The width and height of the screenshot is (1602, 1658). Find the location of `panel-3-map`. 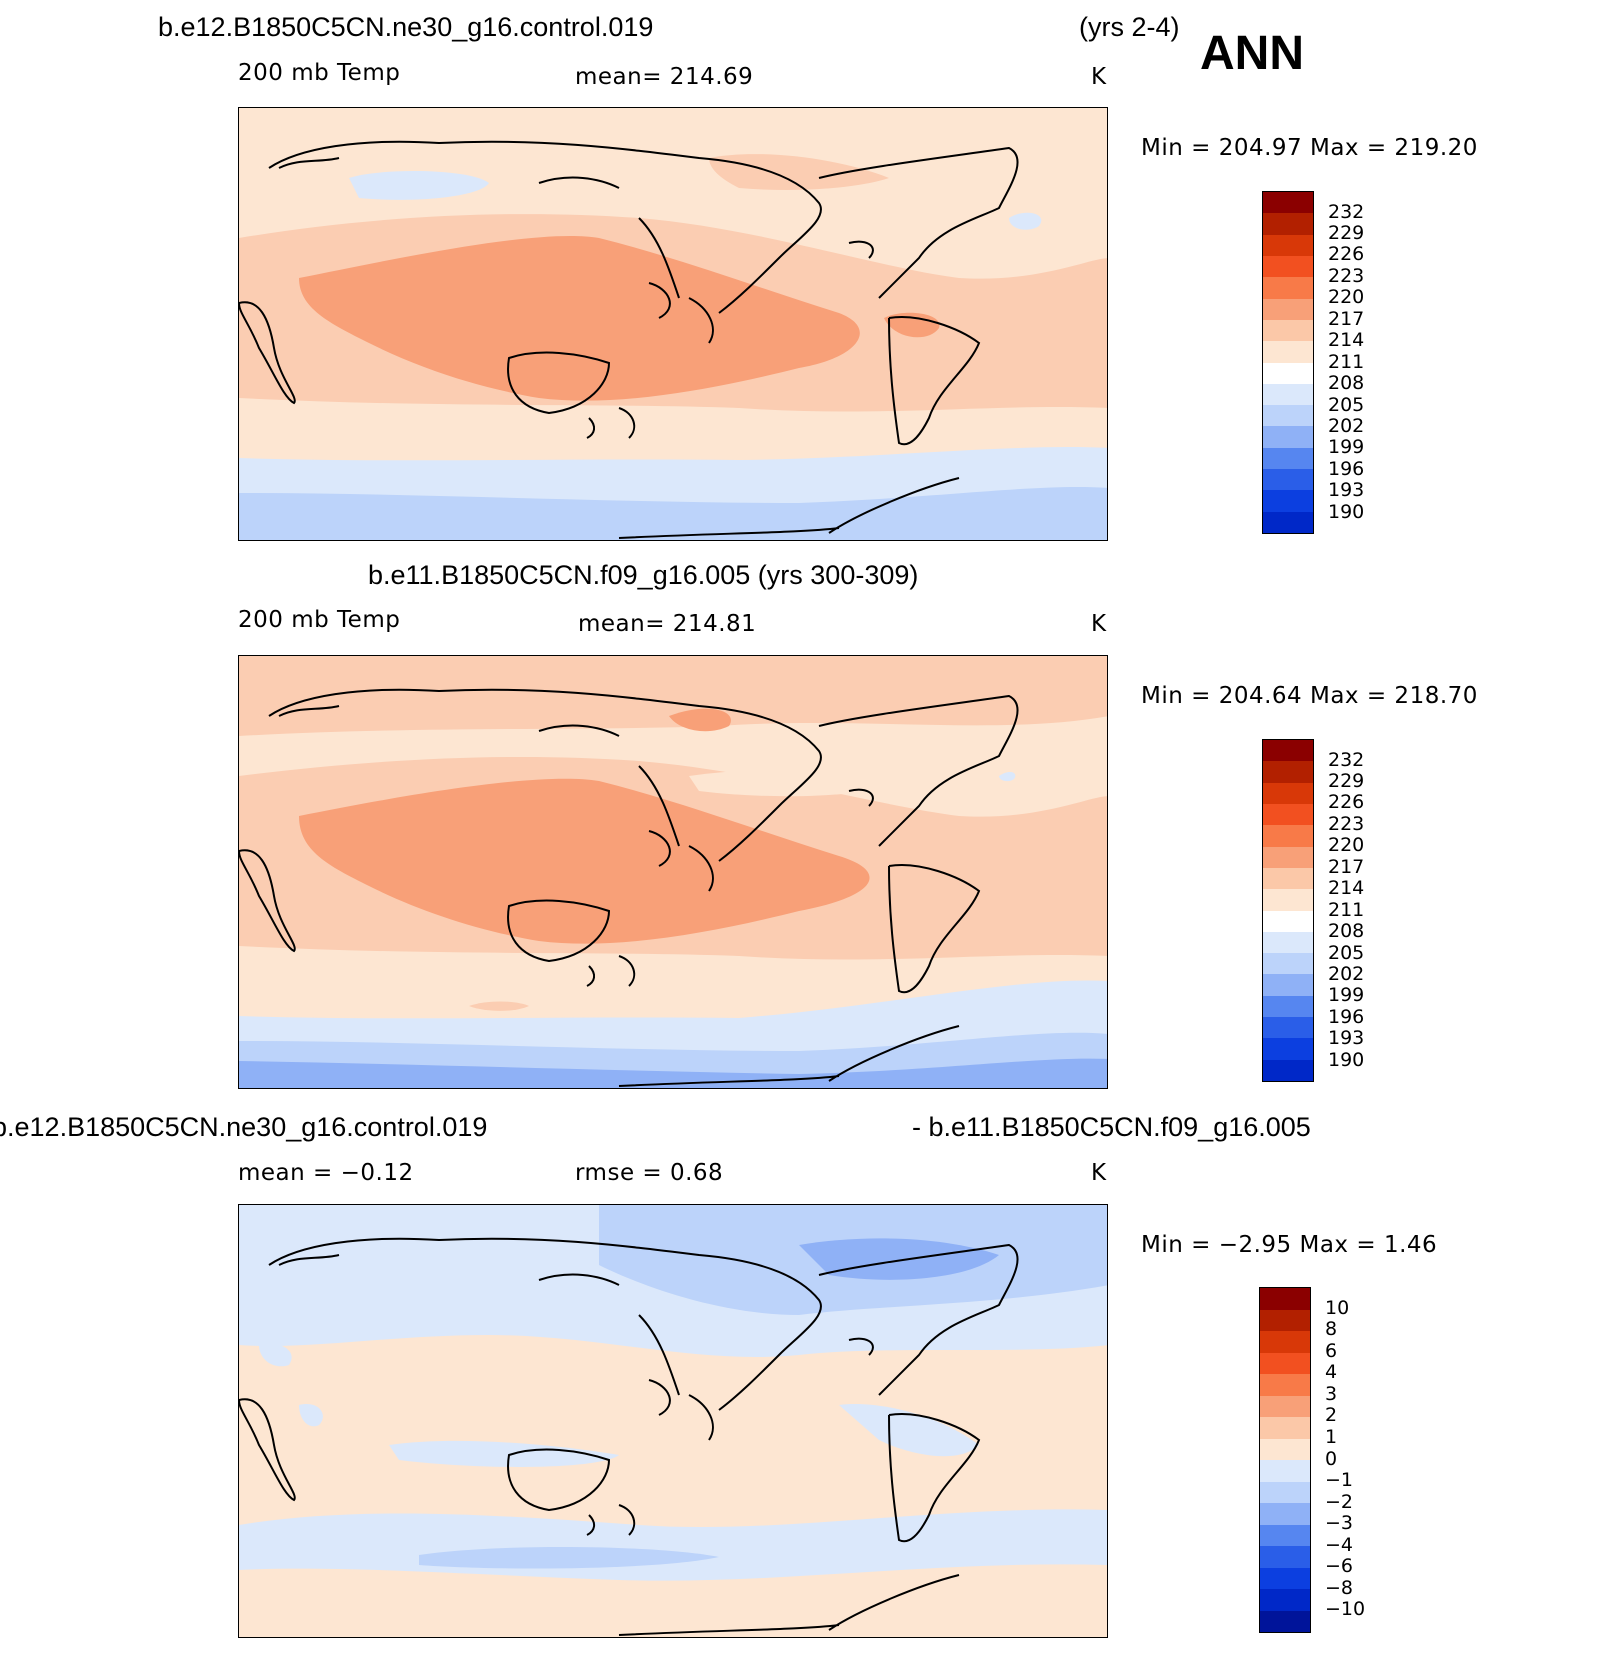

panel-3-map is located at coordinates (673, 1421).